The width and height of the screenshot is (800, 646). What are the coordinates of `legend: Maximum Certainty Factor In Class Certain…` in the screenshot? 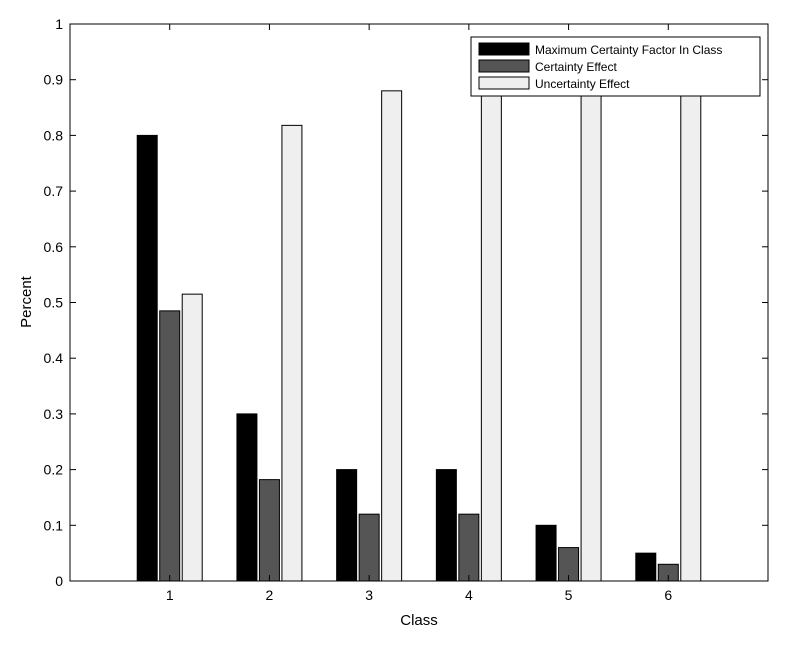 It's located at (615, 66).